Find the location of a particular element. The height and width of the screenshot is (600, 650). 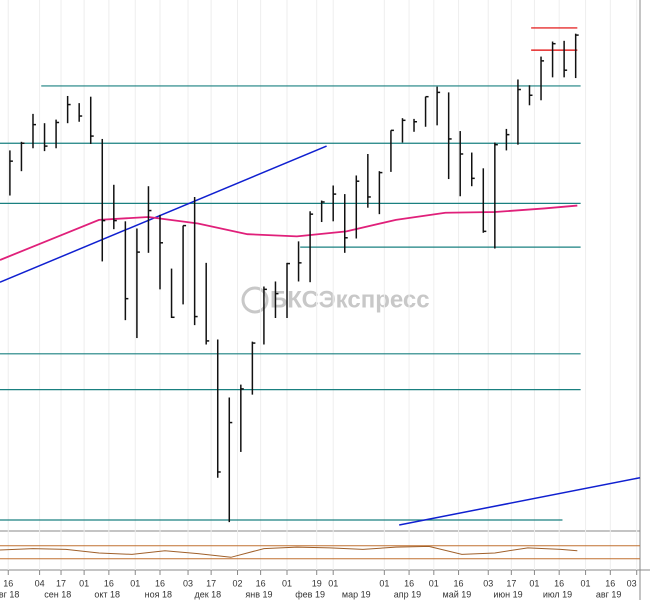

x-month-label: июн 19 is located at coordinates (507, 594).